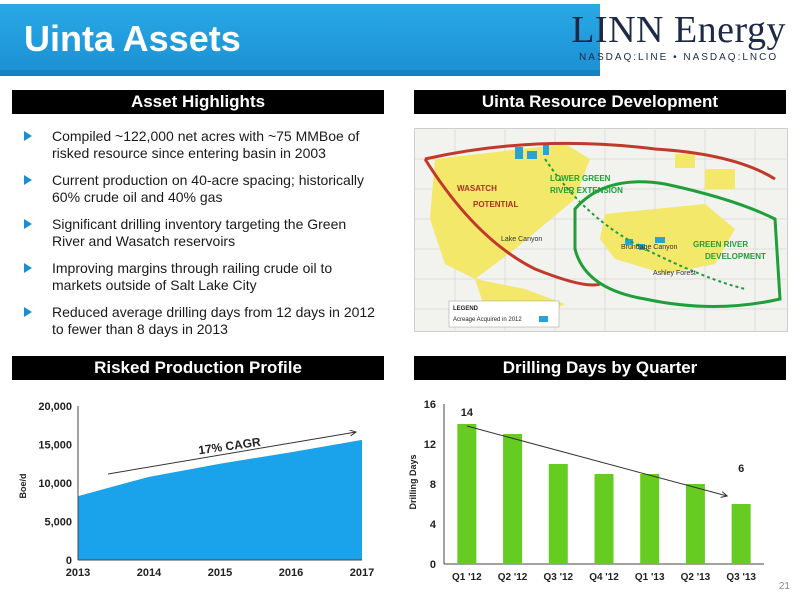 This screenshot has height=600, width=800. Describe the element at coordinates (558, 577) in the screenshot. I see `drilling-x-tick-label: Q3 '12` at that location.